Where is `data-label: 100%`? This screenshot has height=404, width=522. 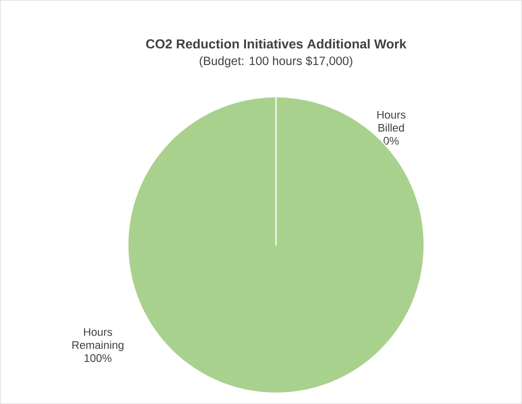 data-label: 100% is located at coordinates (98, 358).